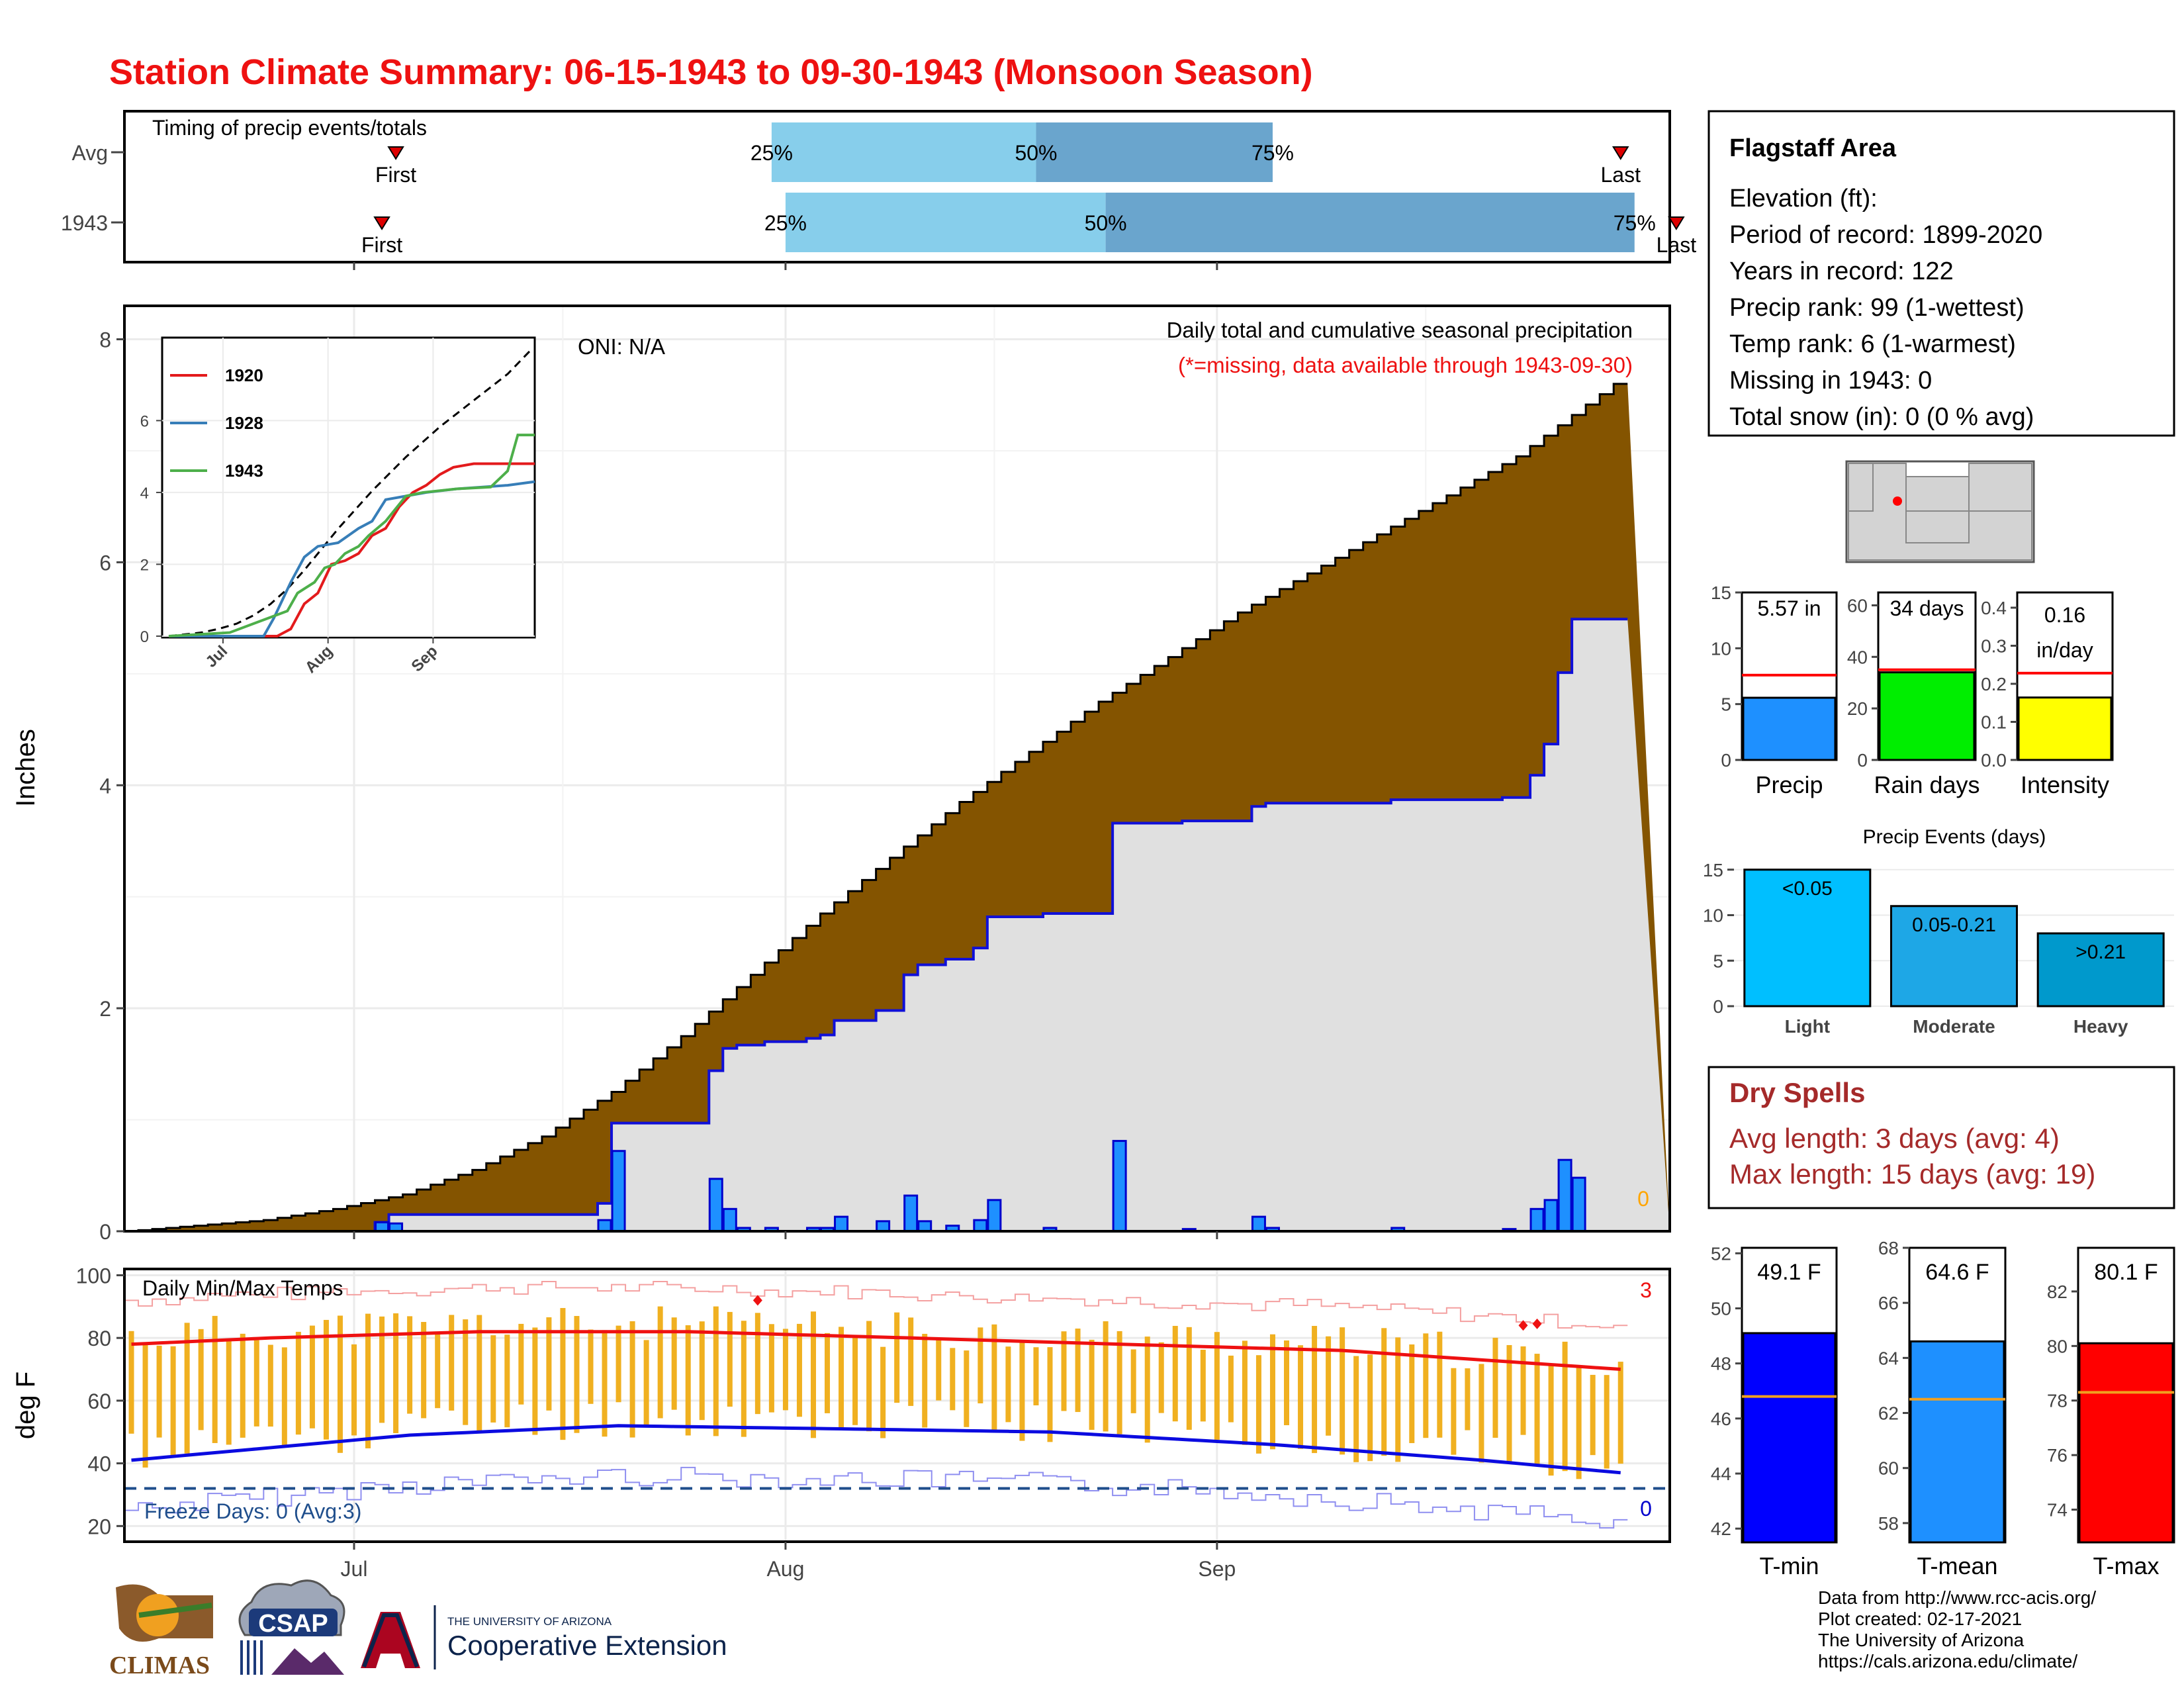  What do you see at coordinates (2057, 1346) in the screenshot?
I see `temp-summary-tick-label: 80` at bounding box center [2057, 1346].